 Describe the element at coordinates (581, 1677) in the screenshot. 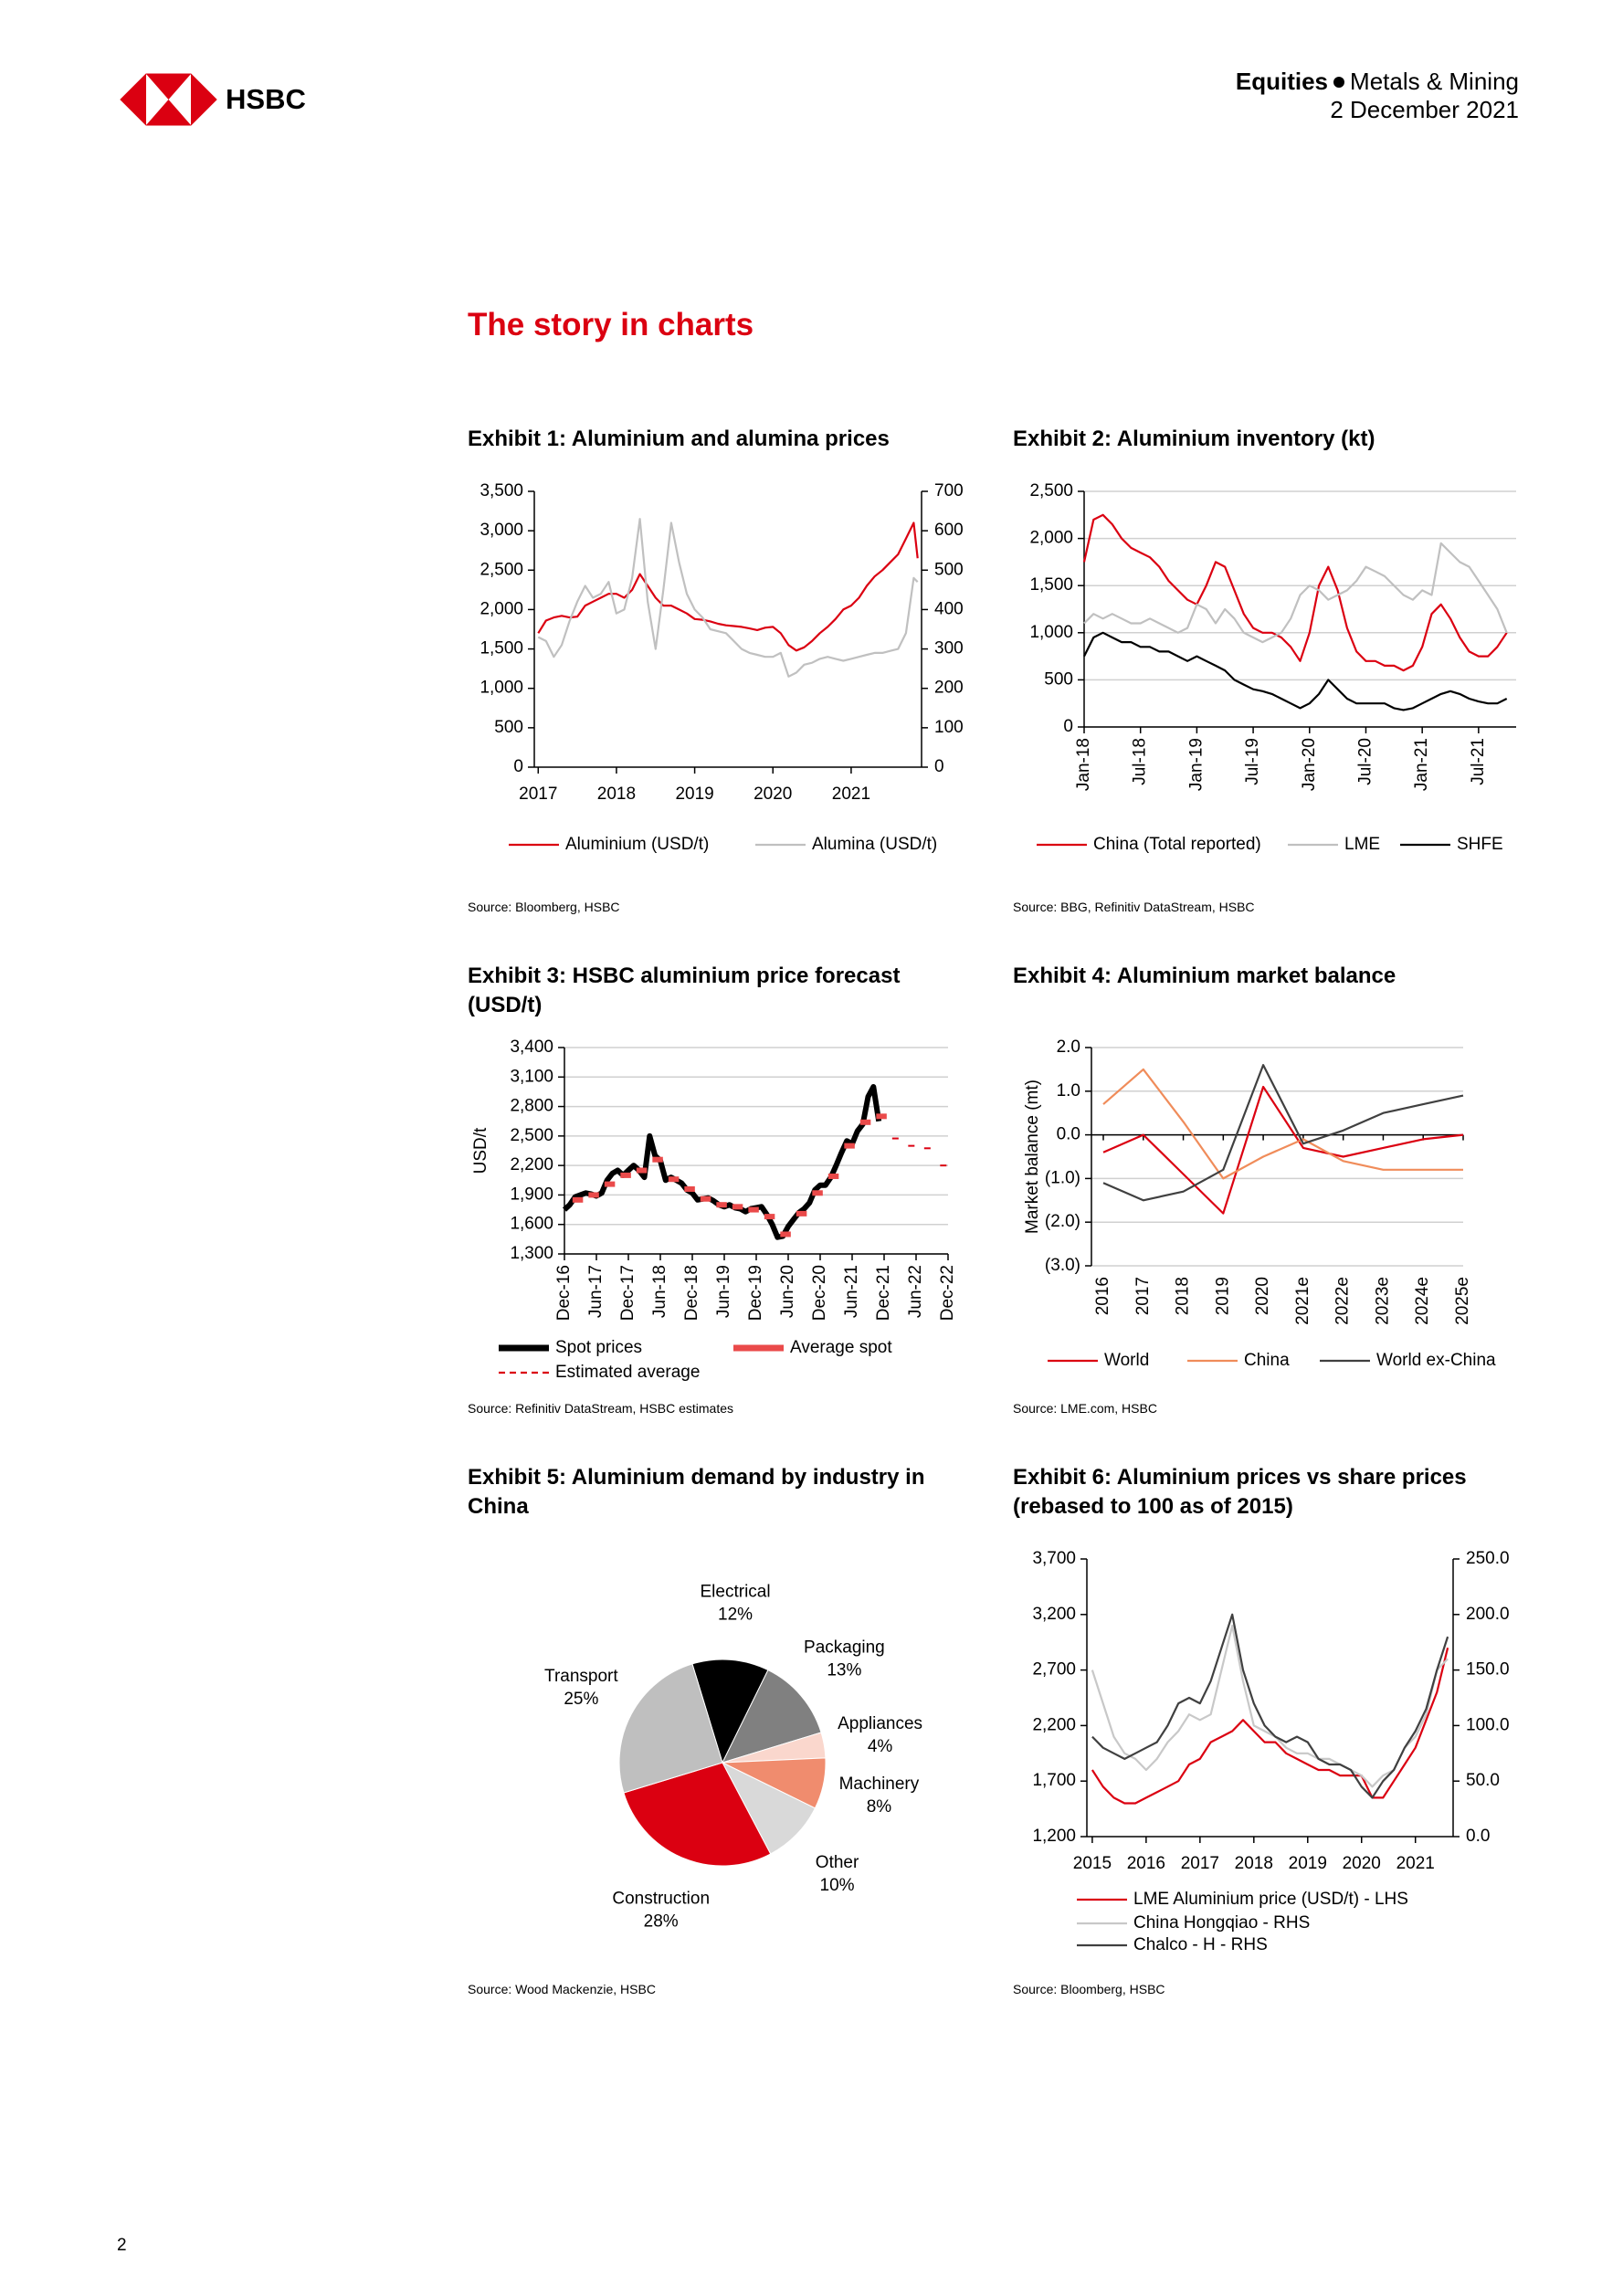

I see `slice-label: Transport` at that location.